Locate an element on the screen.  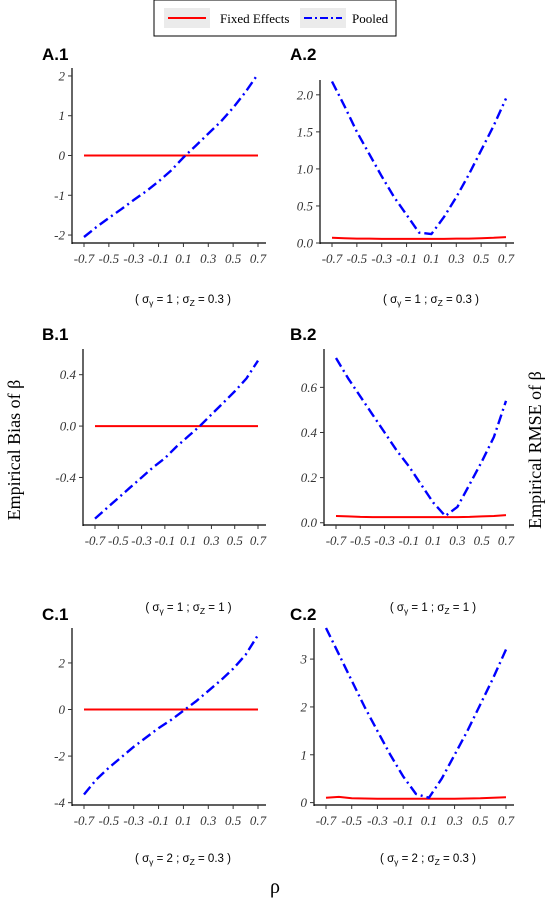
y-axis-label-bias: Empirical Bias of β is located at coordinates (14, 450).